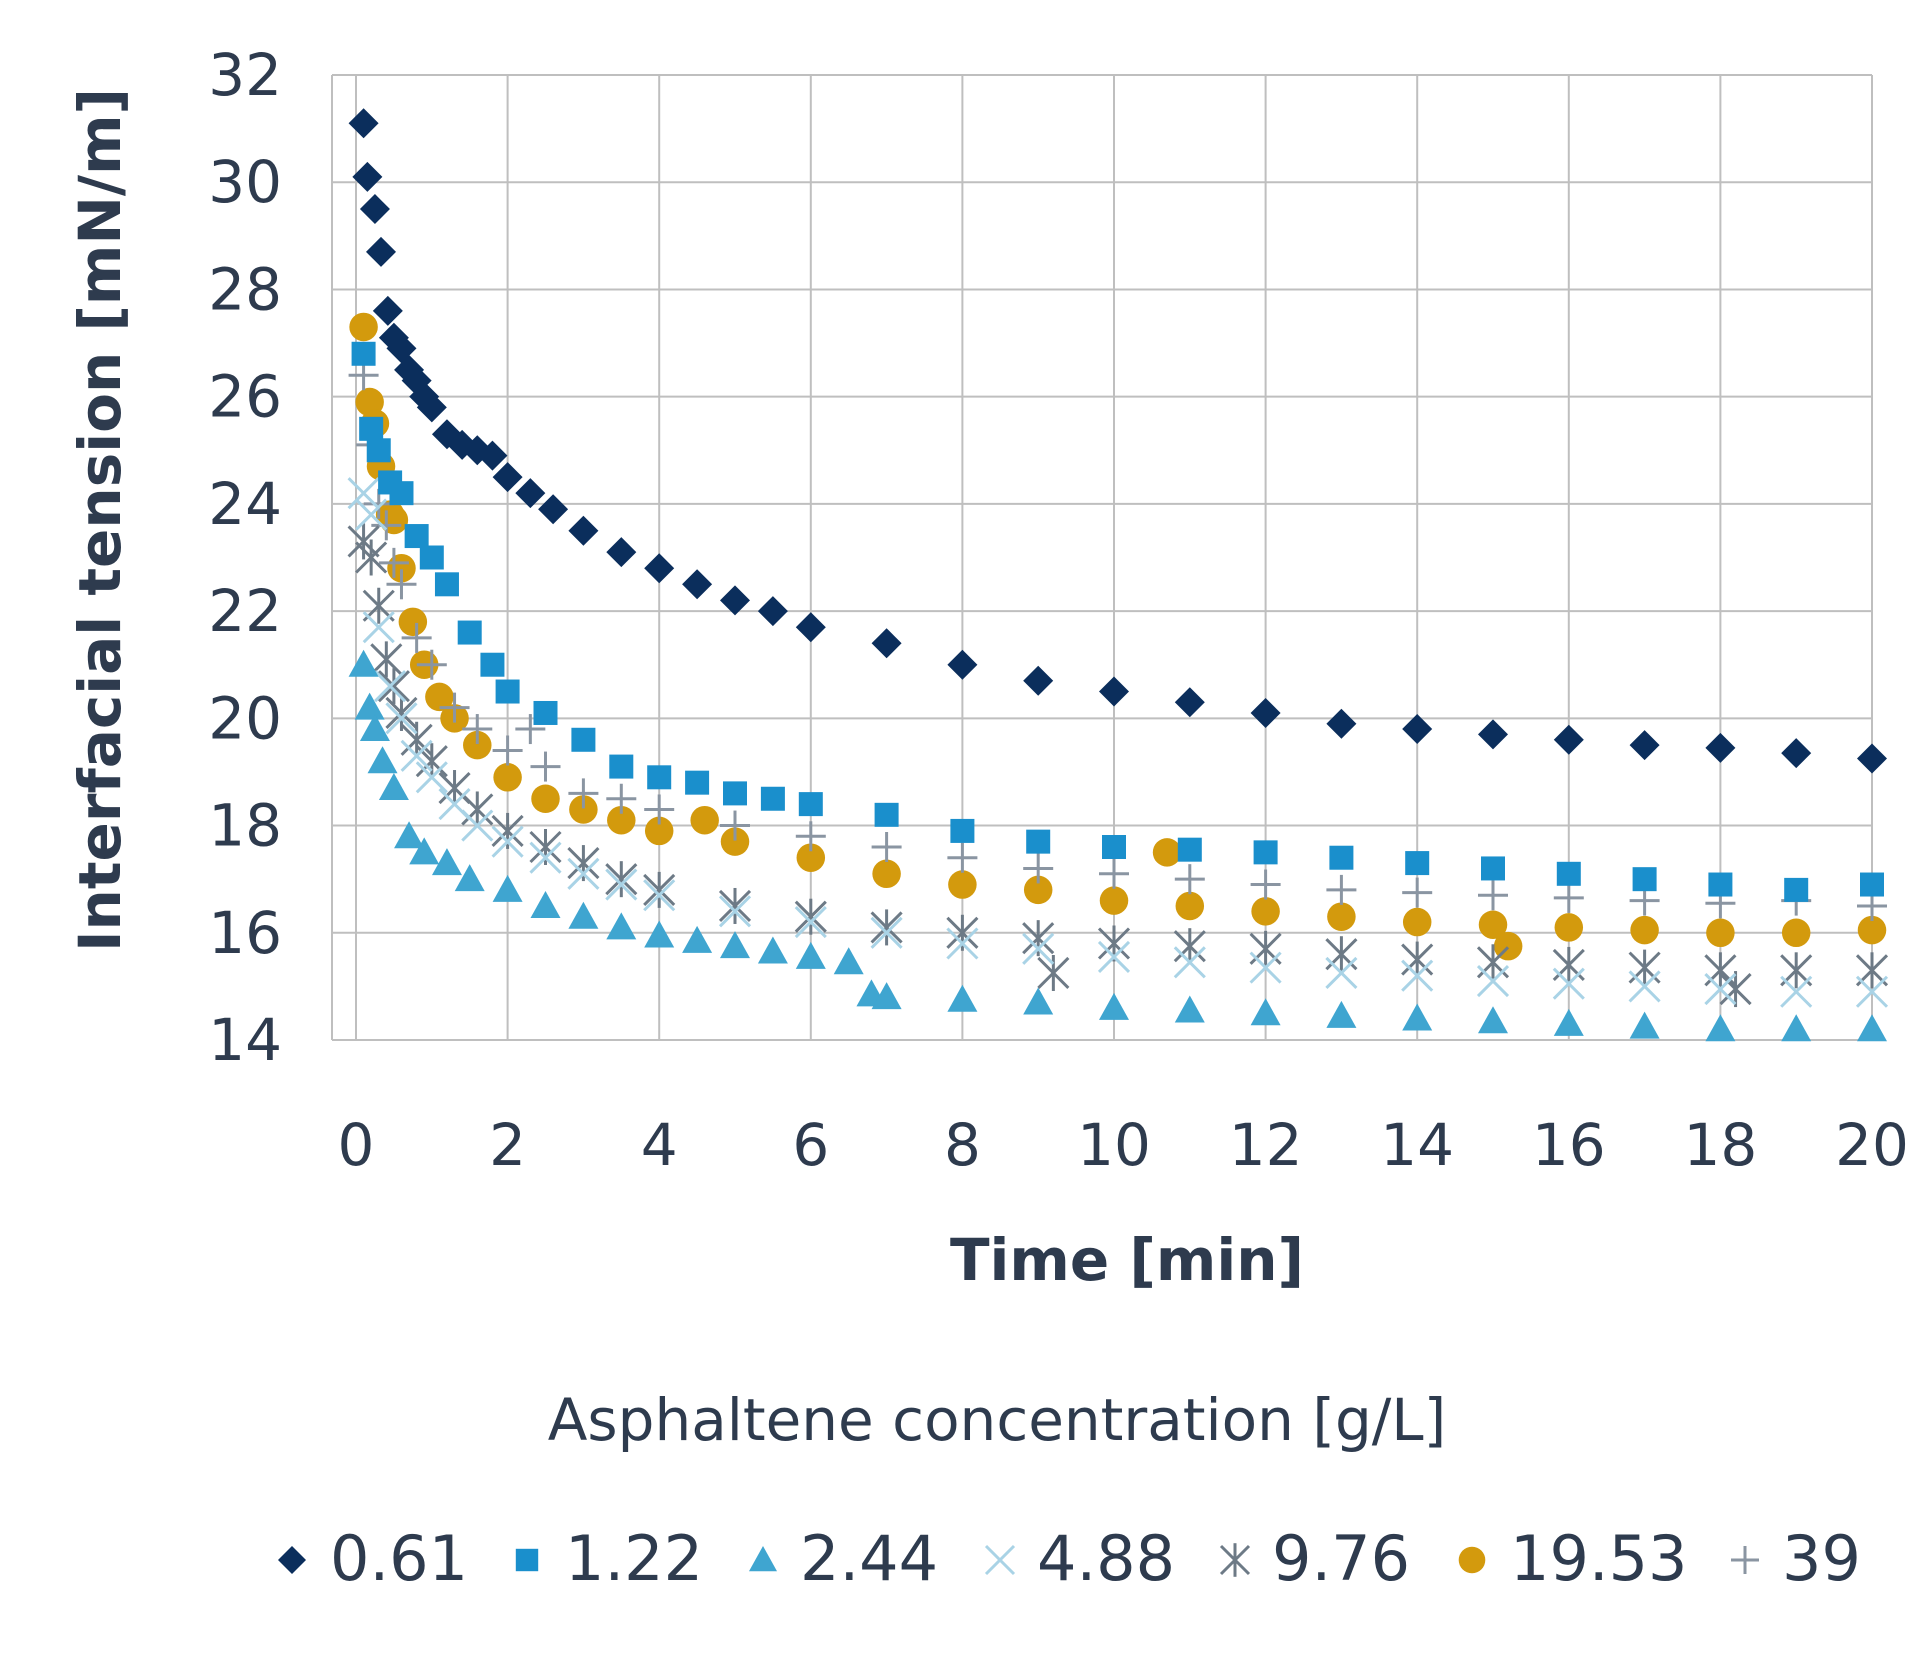 The height and width of the screenshot is (1653, 1920). Describe the element at coordinates (245, 826) in the screenshot. I see `y-tick-label: 18` at that location.